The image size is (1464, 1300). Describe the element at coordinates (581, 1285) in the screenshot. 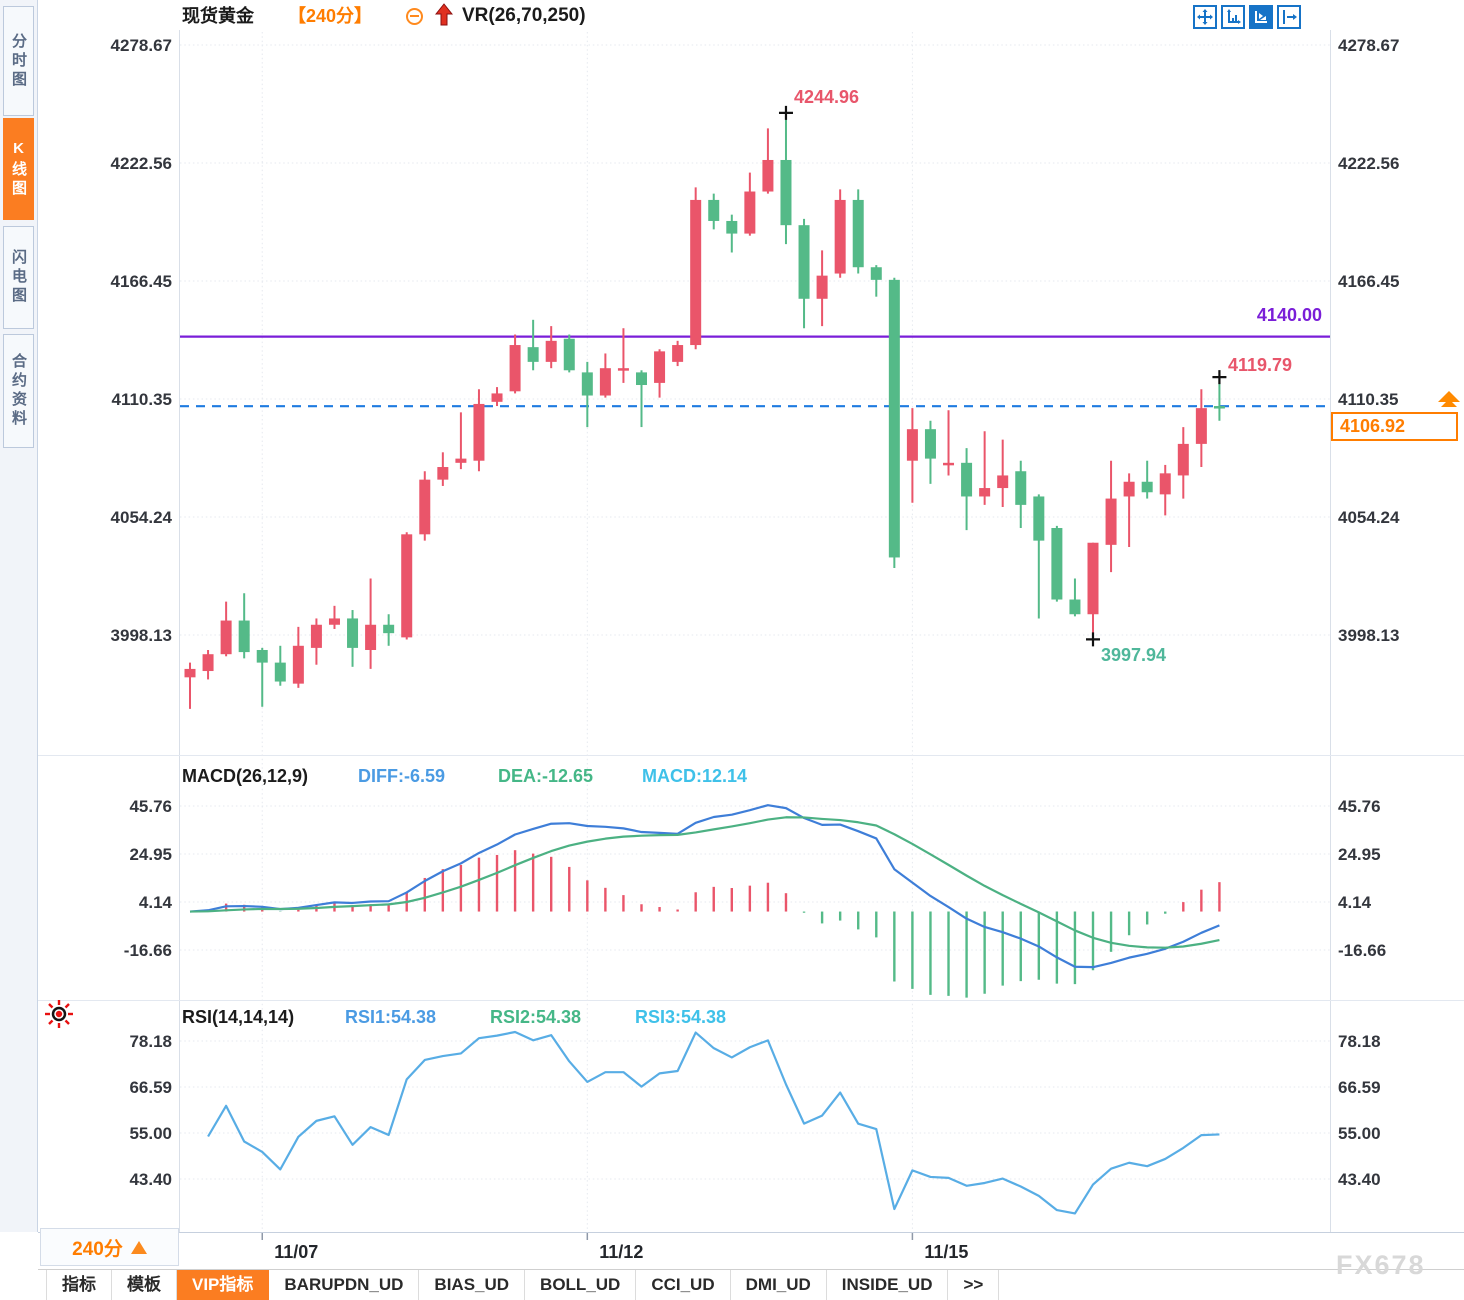

I see `bottom-tab-6: BOLL_UD` at that location.